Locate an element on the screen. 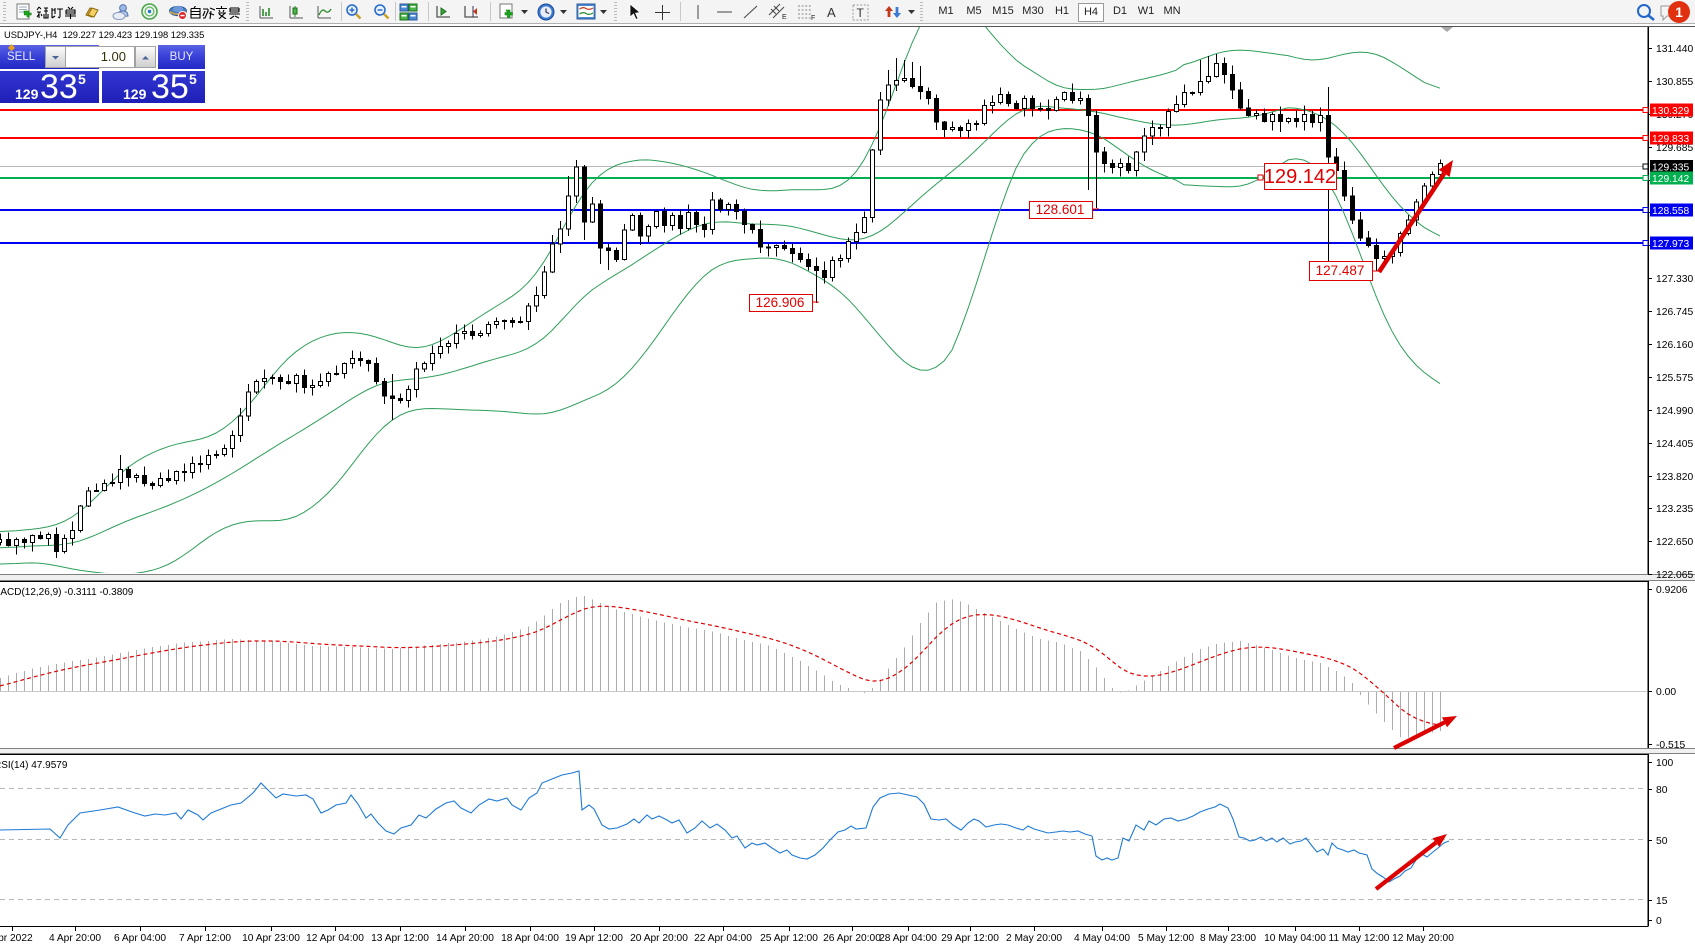 This screenshot has height=947, width=1695. svg-text: 127.973 is located at coordinates (1670, 244).